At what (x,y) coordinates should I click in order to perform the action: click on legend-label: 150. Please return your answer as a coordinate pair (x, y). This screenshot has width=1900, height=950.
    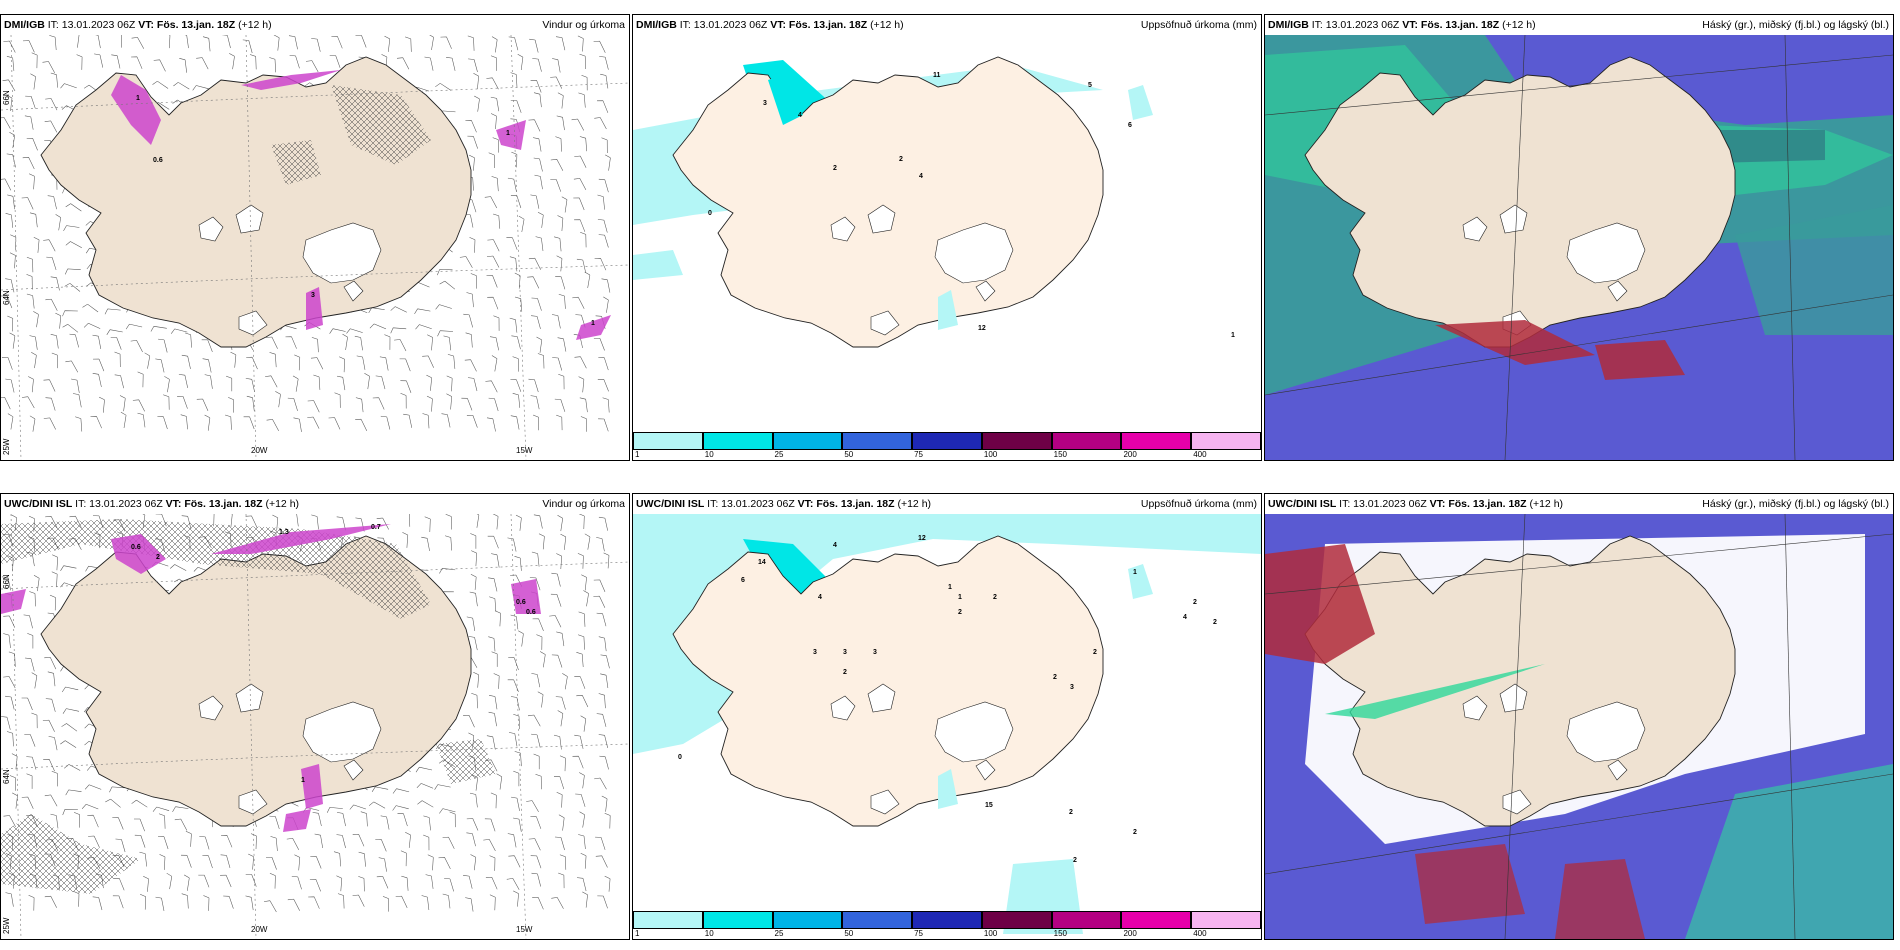
    Looking at the image, I should click on (1060, 933).